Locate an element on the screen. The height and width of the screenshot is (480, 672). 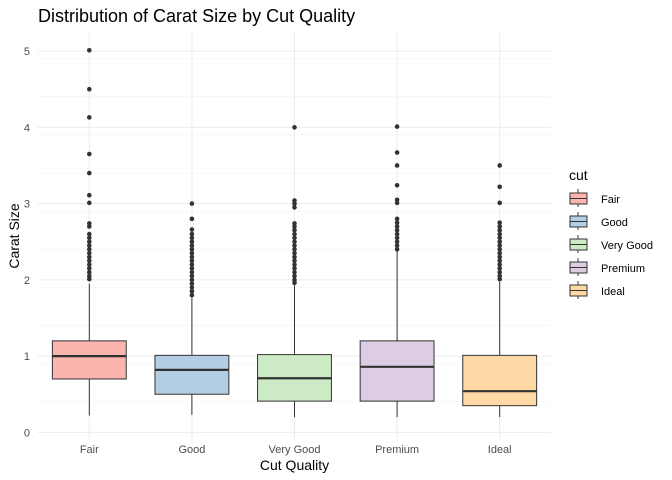
legend-label: Very Good is located at coordinates (627, 246).